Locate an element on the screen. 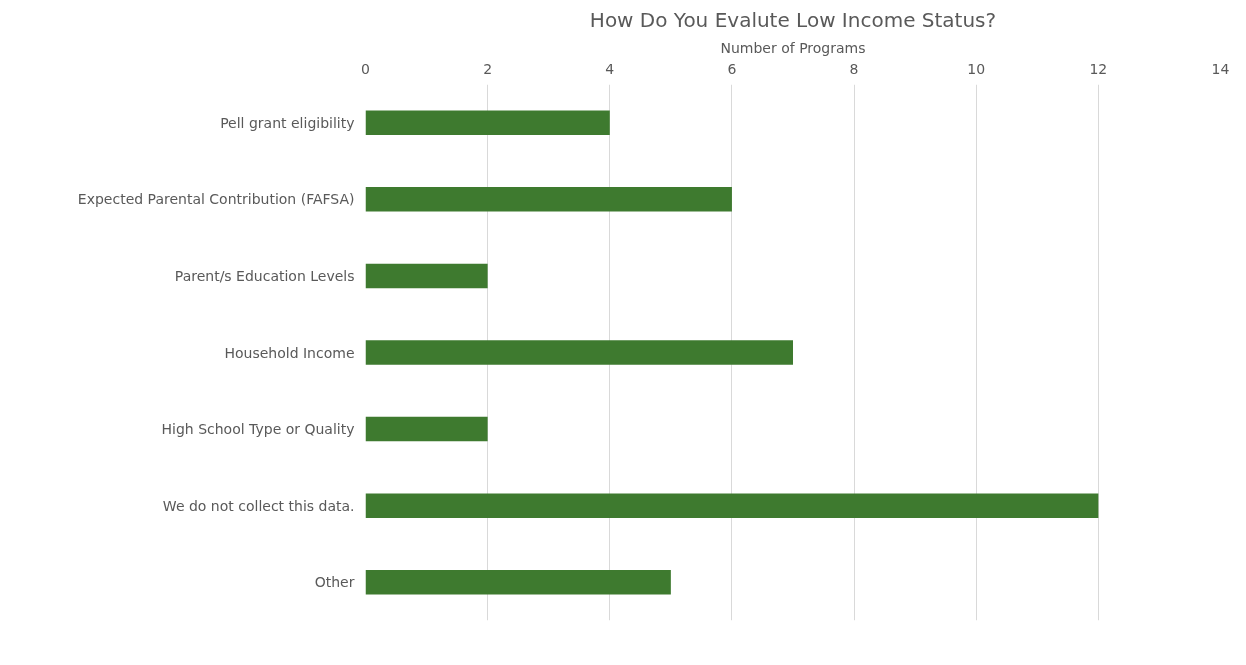 Image resolution: width=1246 pixels, height=665 pixels. x-tick-label: 2 is located at coordinates (488, 68).